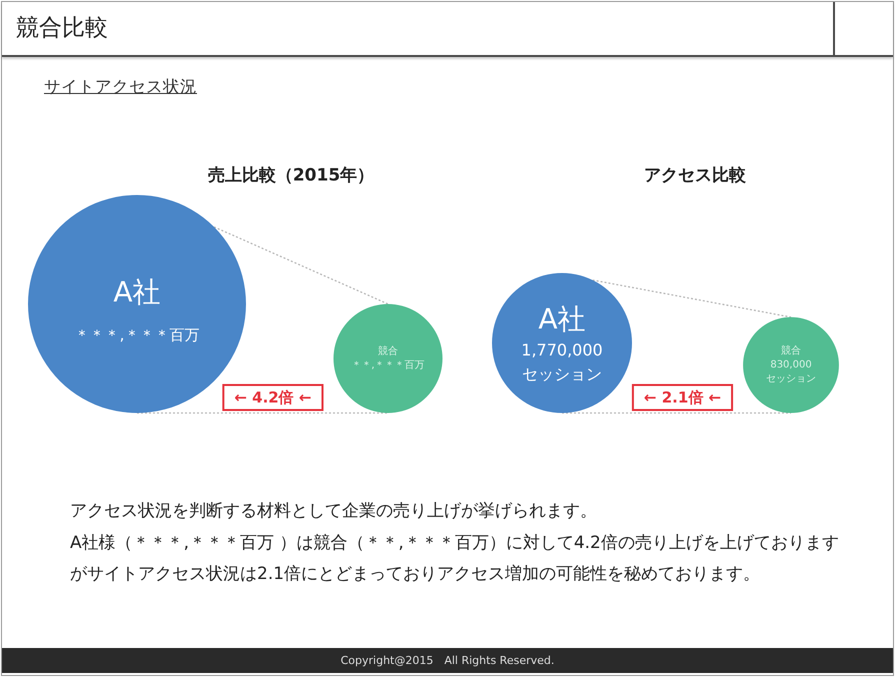 This screenshot has height=678, width=895. I want to click on data-label: 830,000 セッション, so click(791, 372).